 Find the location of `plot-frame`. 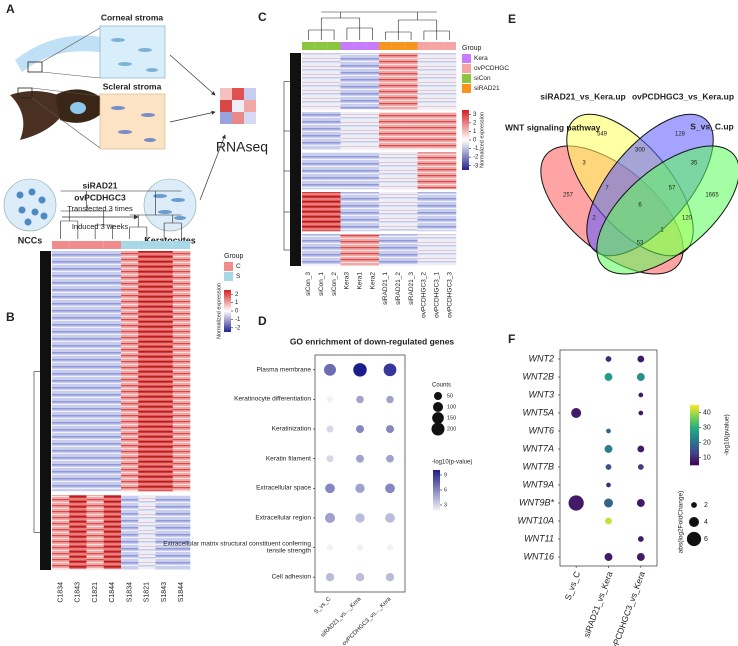

plot-frame is located at coordinates (360, 473).